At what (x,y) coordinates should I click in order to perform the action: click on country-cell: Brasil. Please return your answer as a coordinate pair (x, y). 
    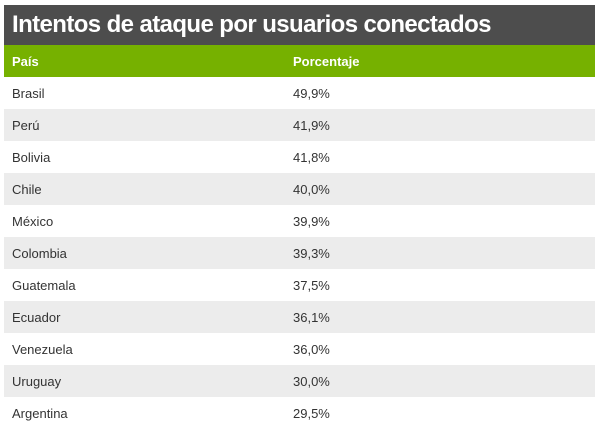
    Looking at the image, I should click on (28, 93).